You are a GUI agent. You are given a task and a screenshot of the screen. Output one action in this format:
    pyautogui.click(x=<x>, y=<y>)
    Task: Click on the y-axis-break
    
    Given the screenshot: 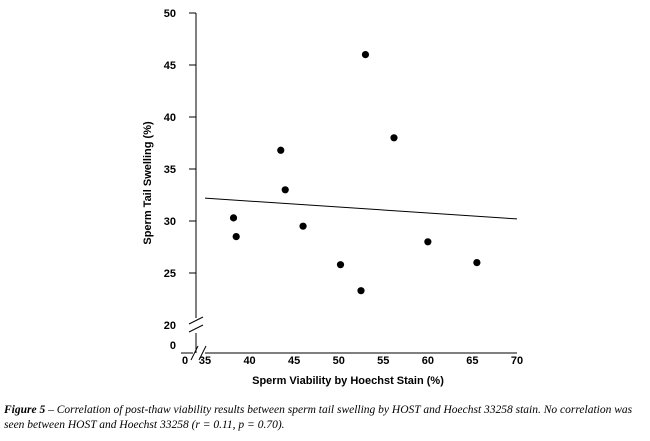 What is the action you would take?
    pyautogui.click(x=196, y=324)
    